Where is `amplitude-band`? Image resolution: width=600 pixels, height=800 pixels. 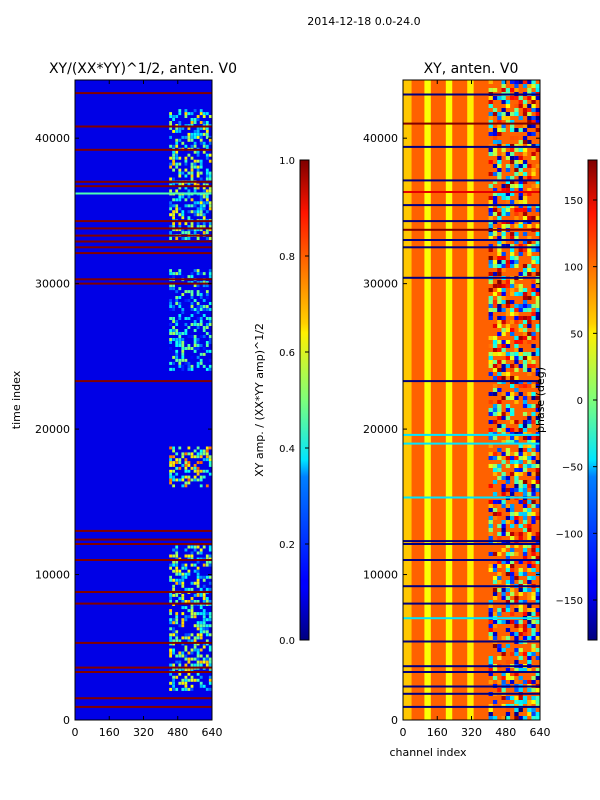 amplitude-band is located at coordinates (143, 544).